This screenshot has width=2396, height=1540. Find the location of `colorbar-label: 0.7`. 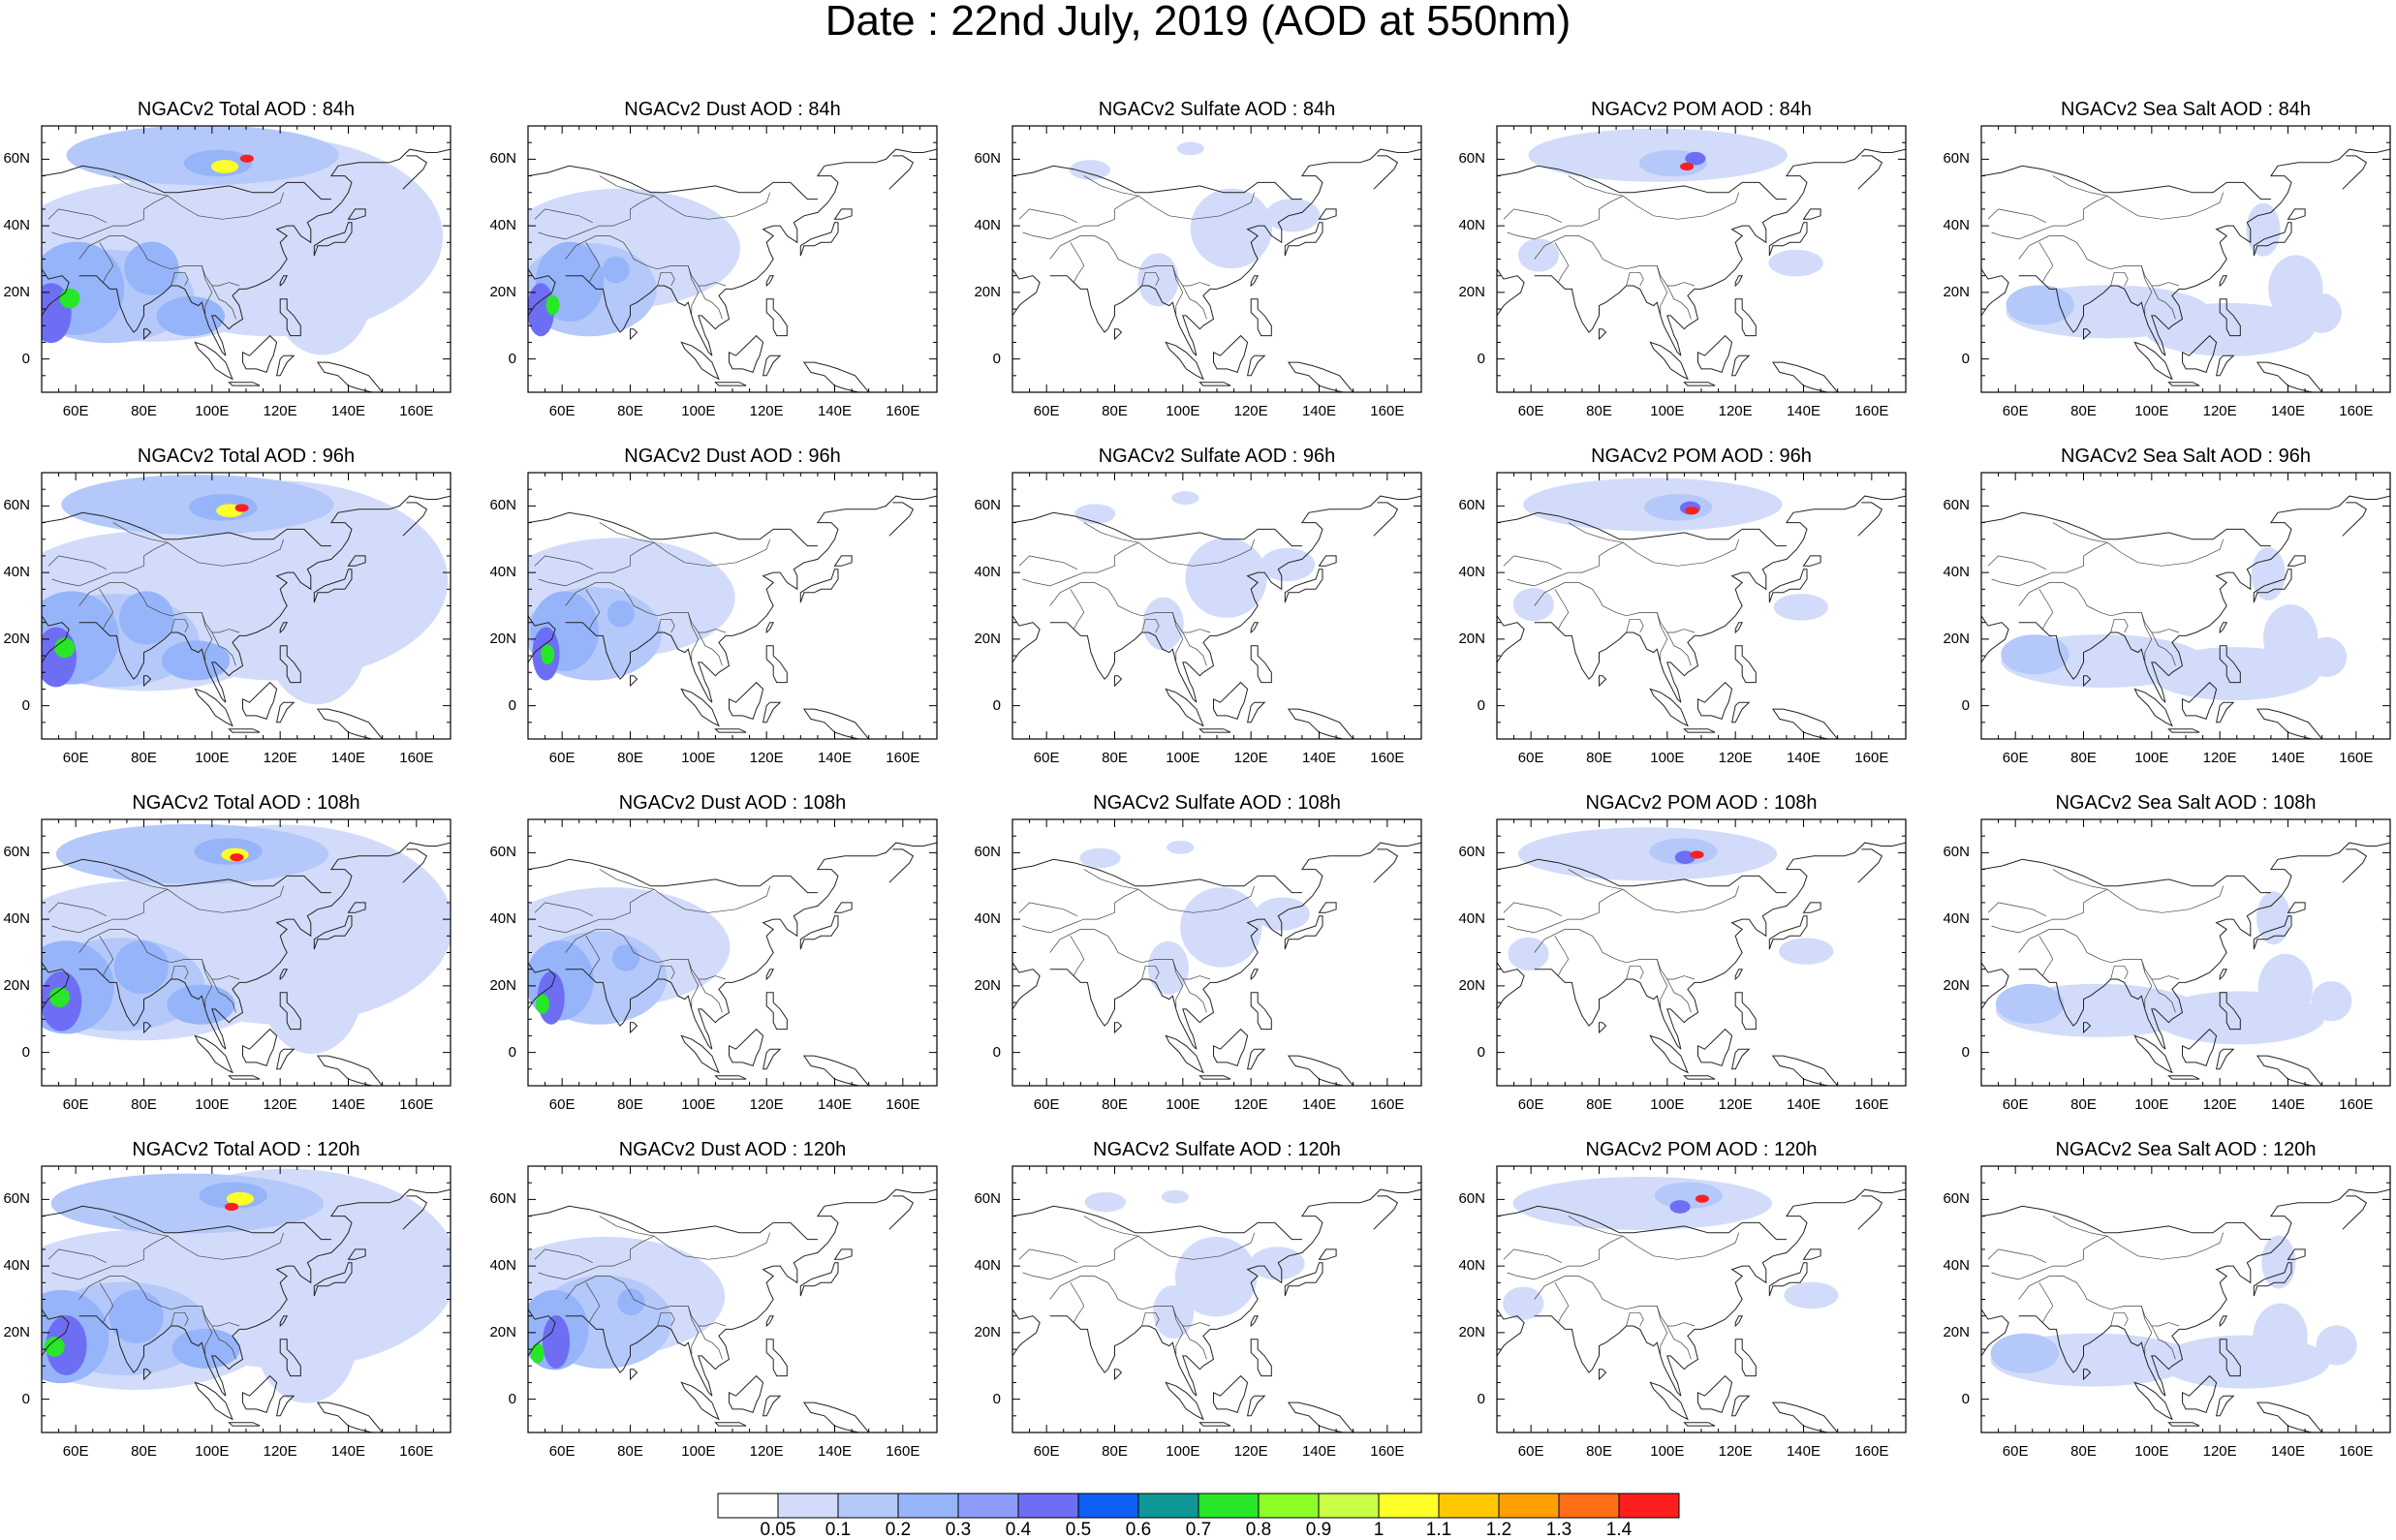

colorbar-label: 0.7 is located at coordinates (1198, 1530).